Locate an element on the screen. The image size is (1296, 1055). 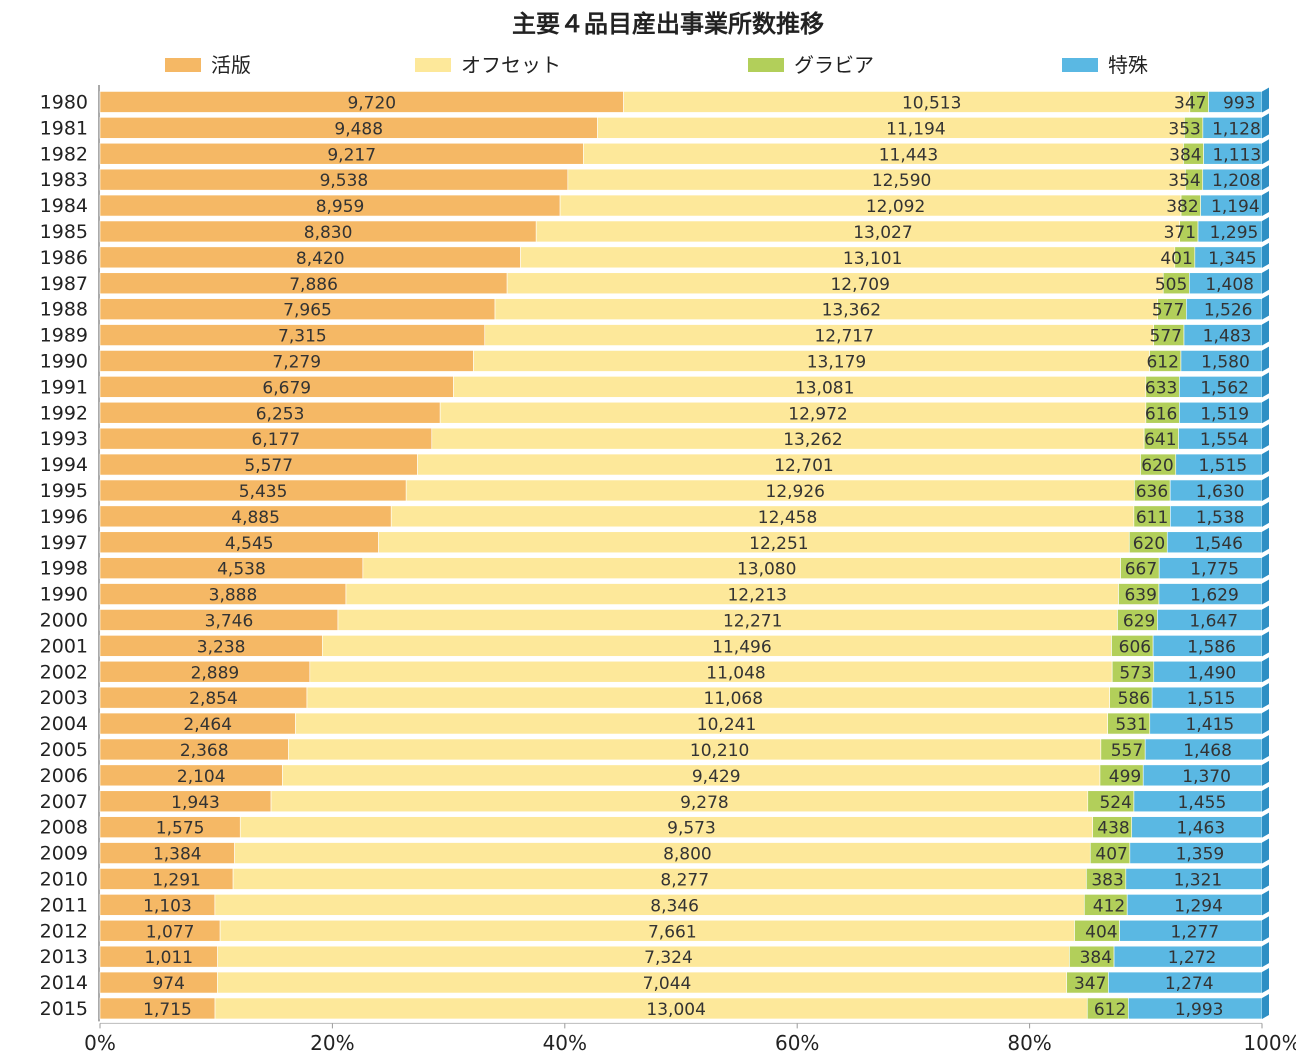
year-label: 1998 is located at coordinates (64, 569).